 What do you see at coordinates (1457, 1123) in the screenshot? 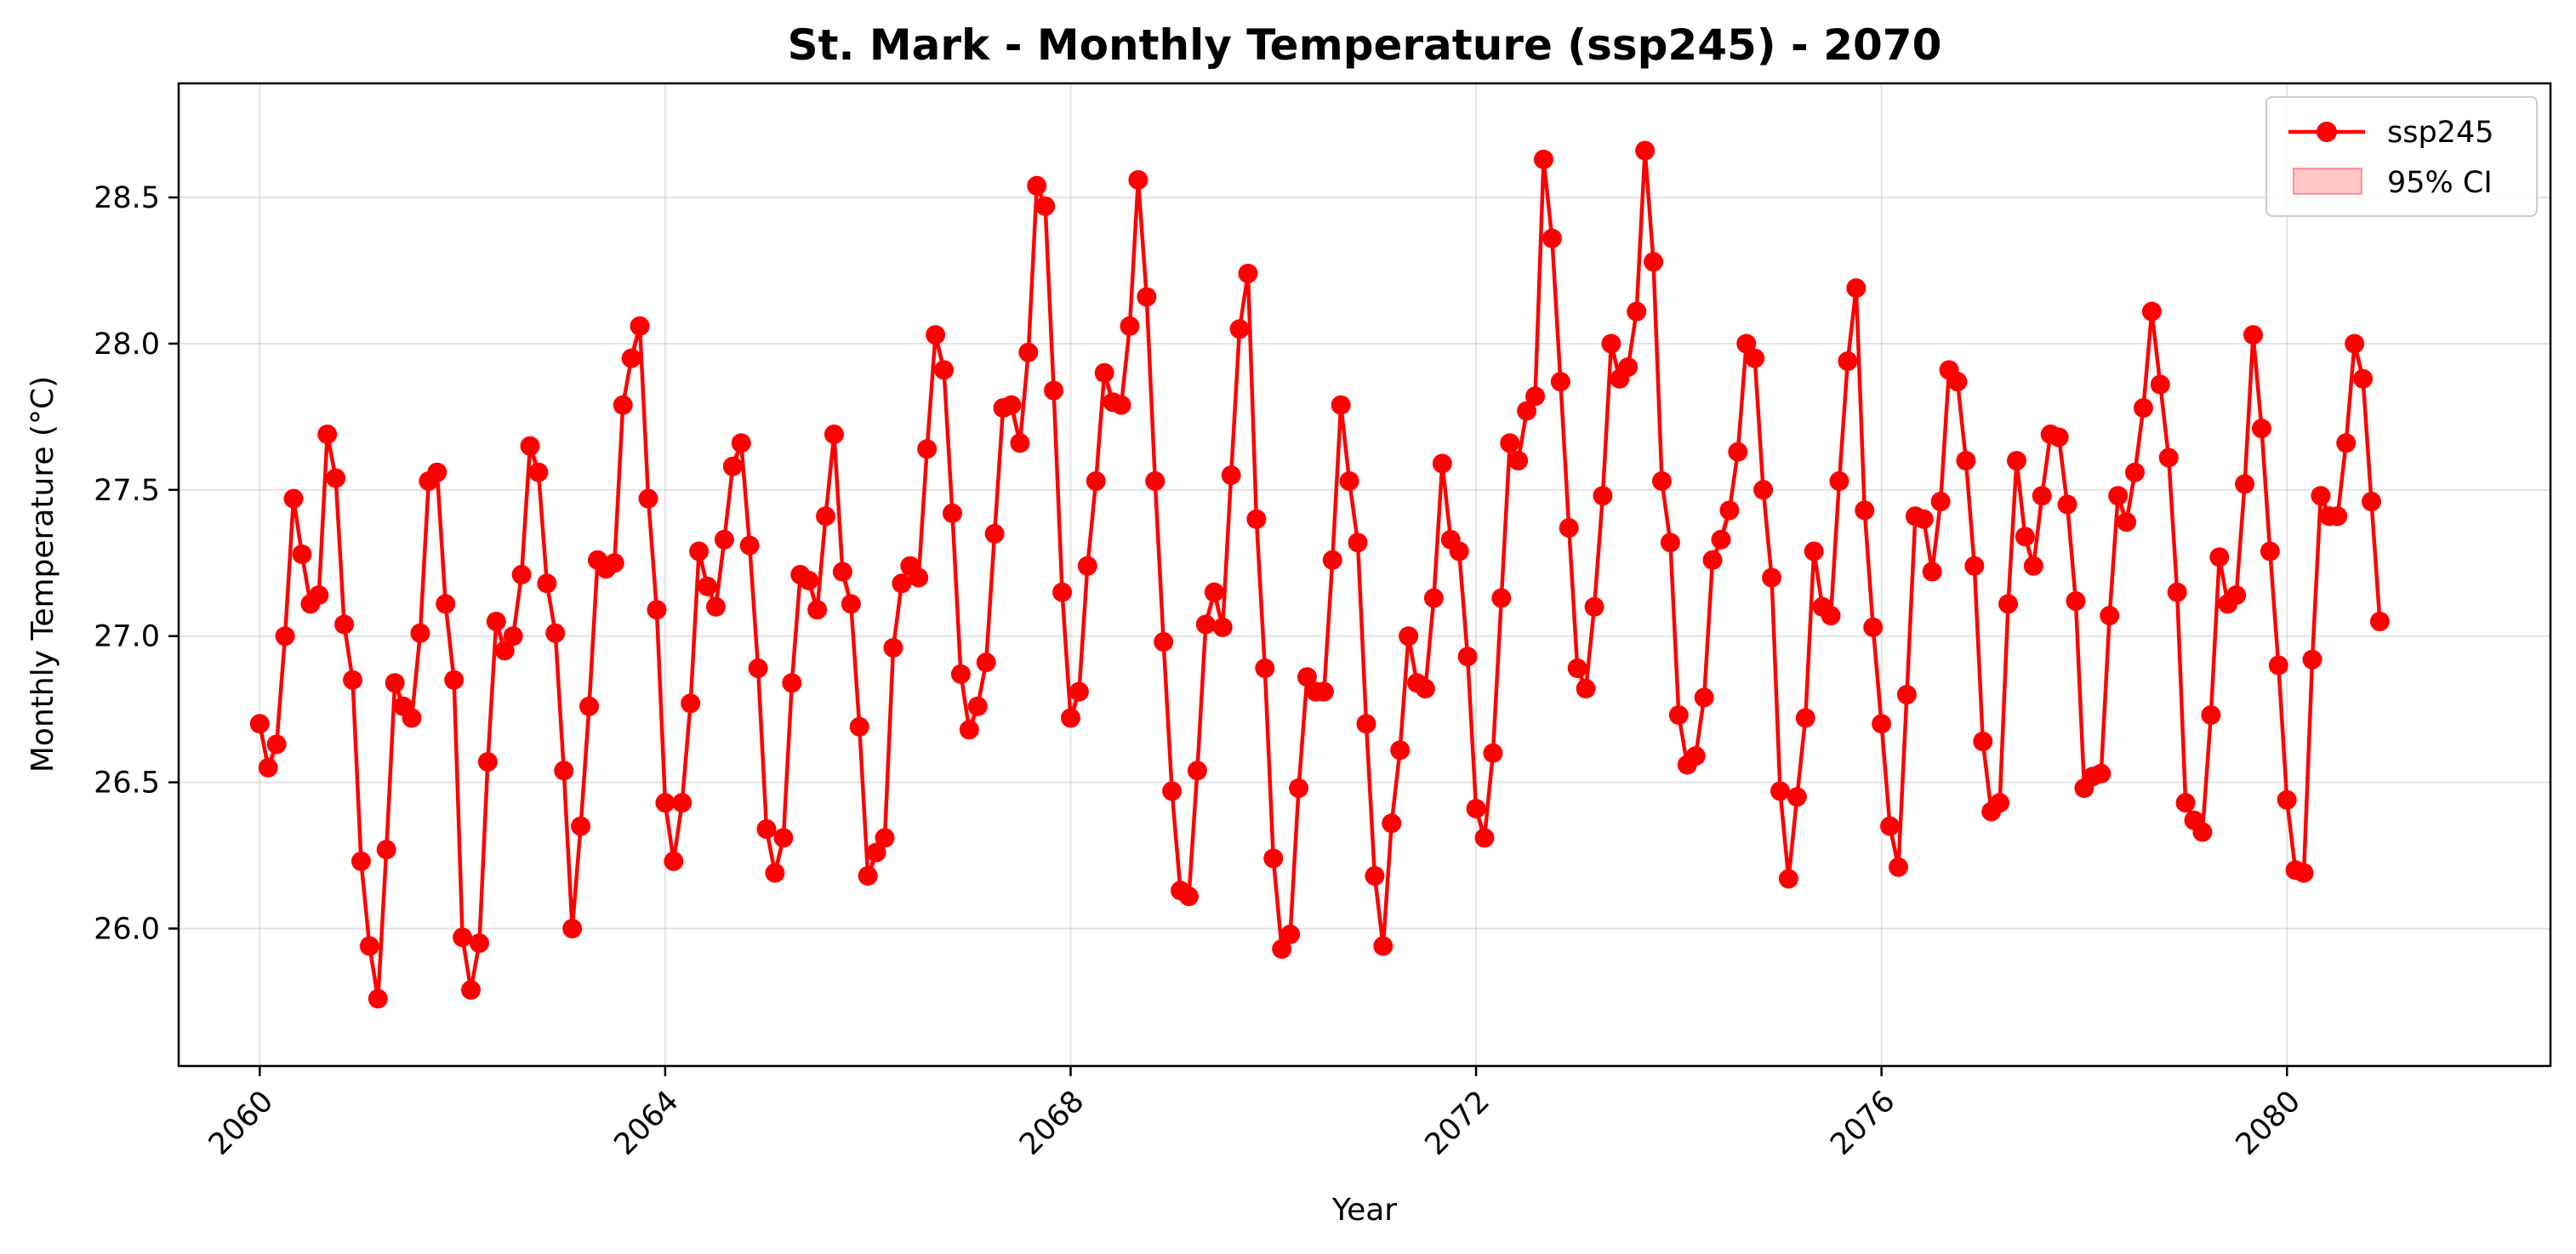
I see `x-tick-label: 2072` at bounding box center [1457, 1123].